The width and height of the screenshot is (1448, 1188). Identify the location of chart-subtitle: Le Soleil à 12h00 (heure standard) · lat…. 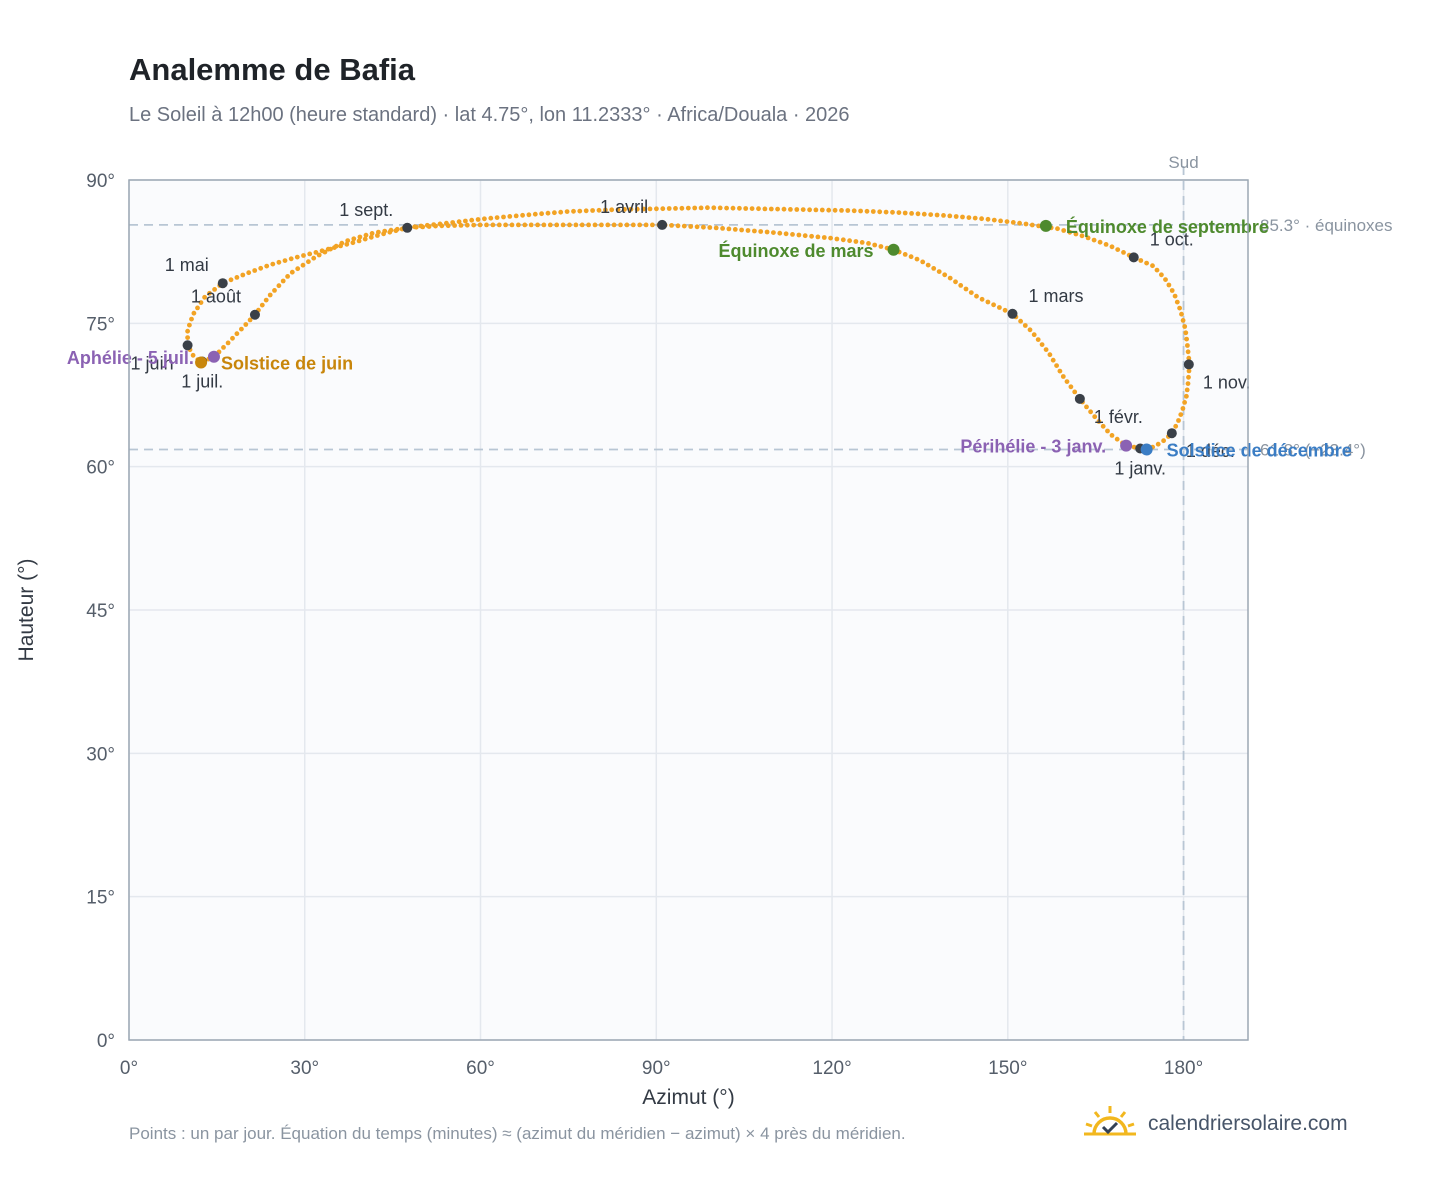
(489, 115).